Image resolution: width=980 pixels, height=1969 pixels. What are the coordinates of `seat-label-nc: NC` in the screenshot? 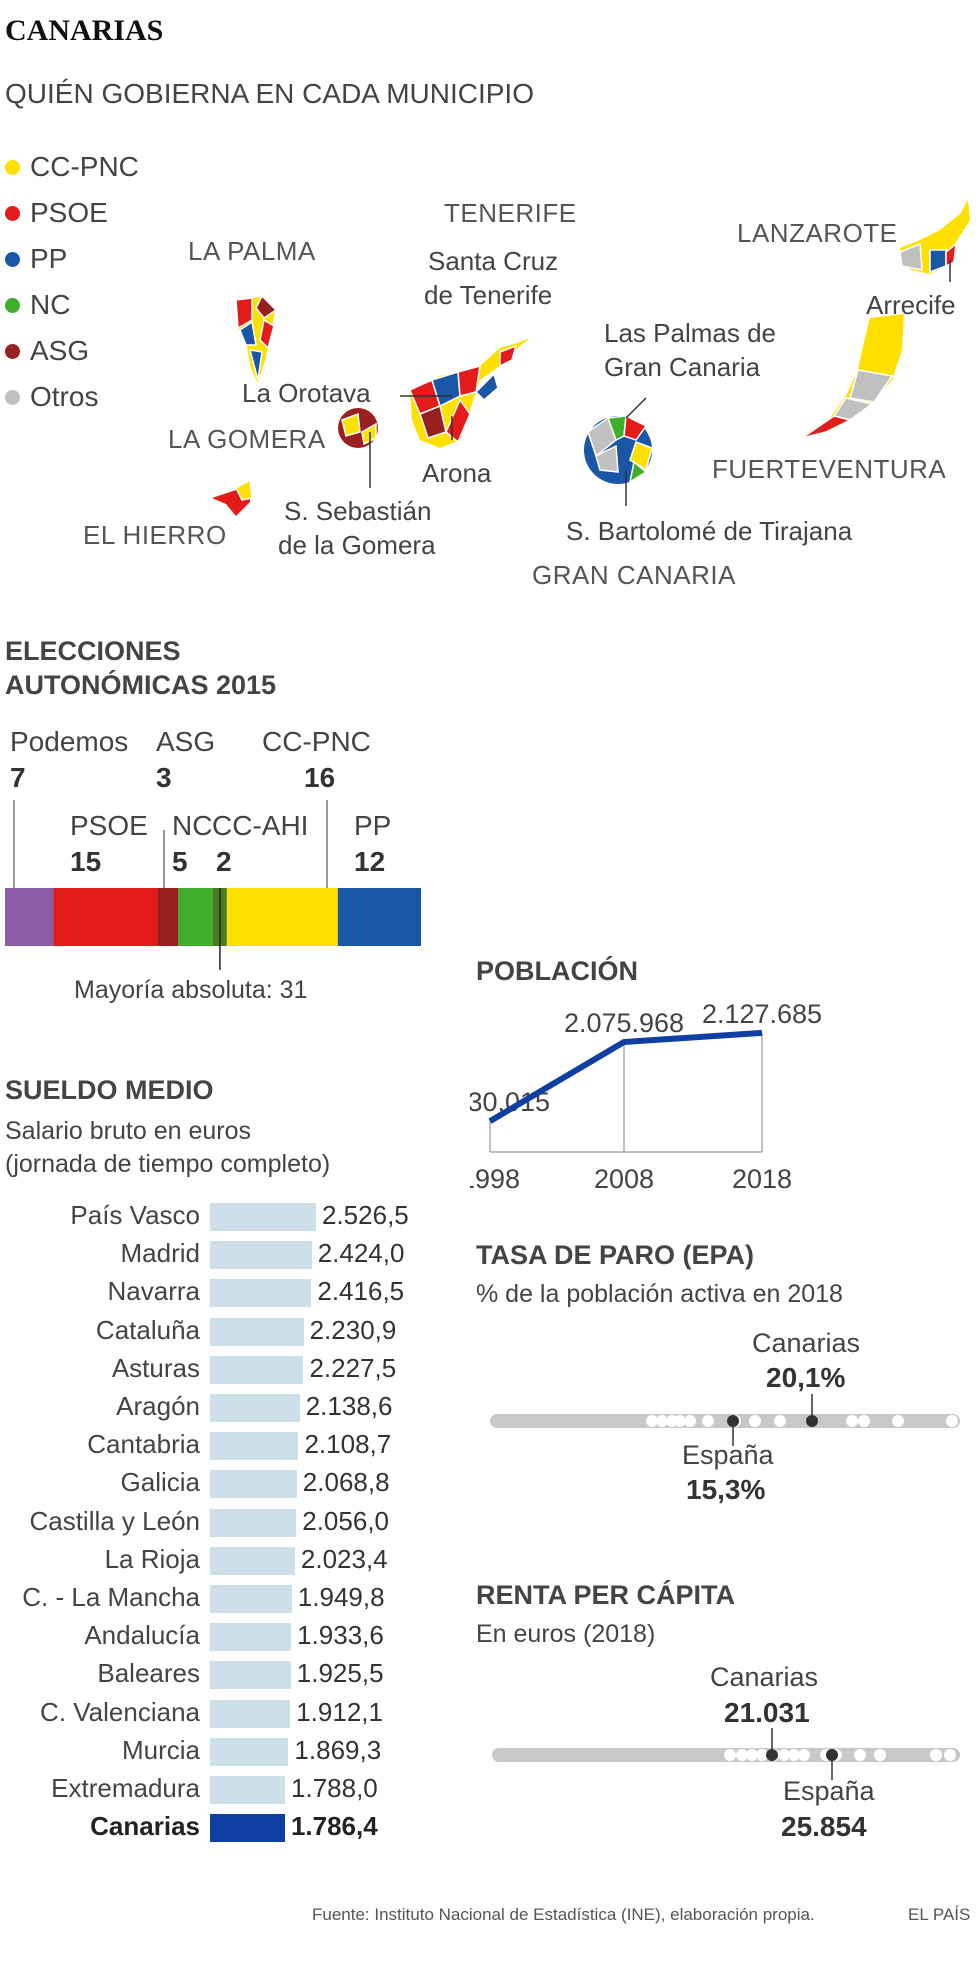 It's located at (192, 825).